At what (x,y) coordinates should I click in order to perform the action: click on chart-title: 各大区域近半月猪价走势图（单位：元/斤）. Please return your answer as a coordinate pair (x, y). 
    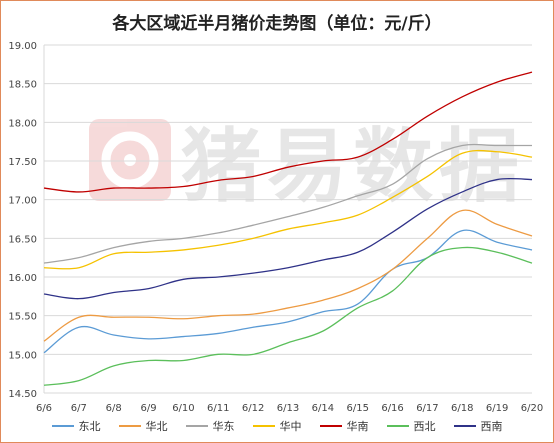
    Looking at the image, I should click on (277, 24).